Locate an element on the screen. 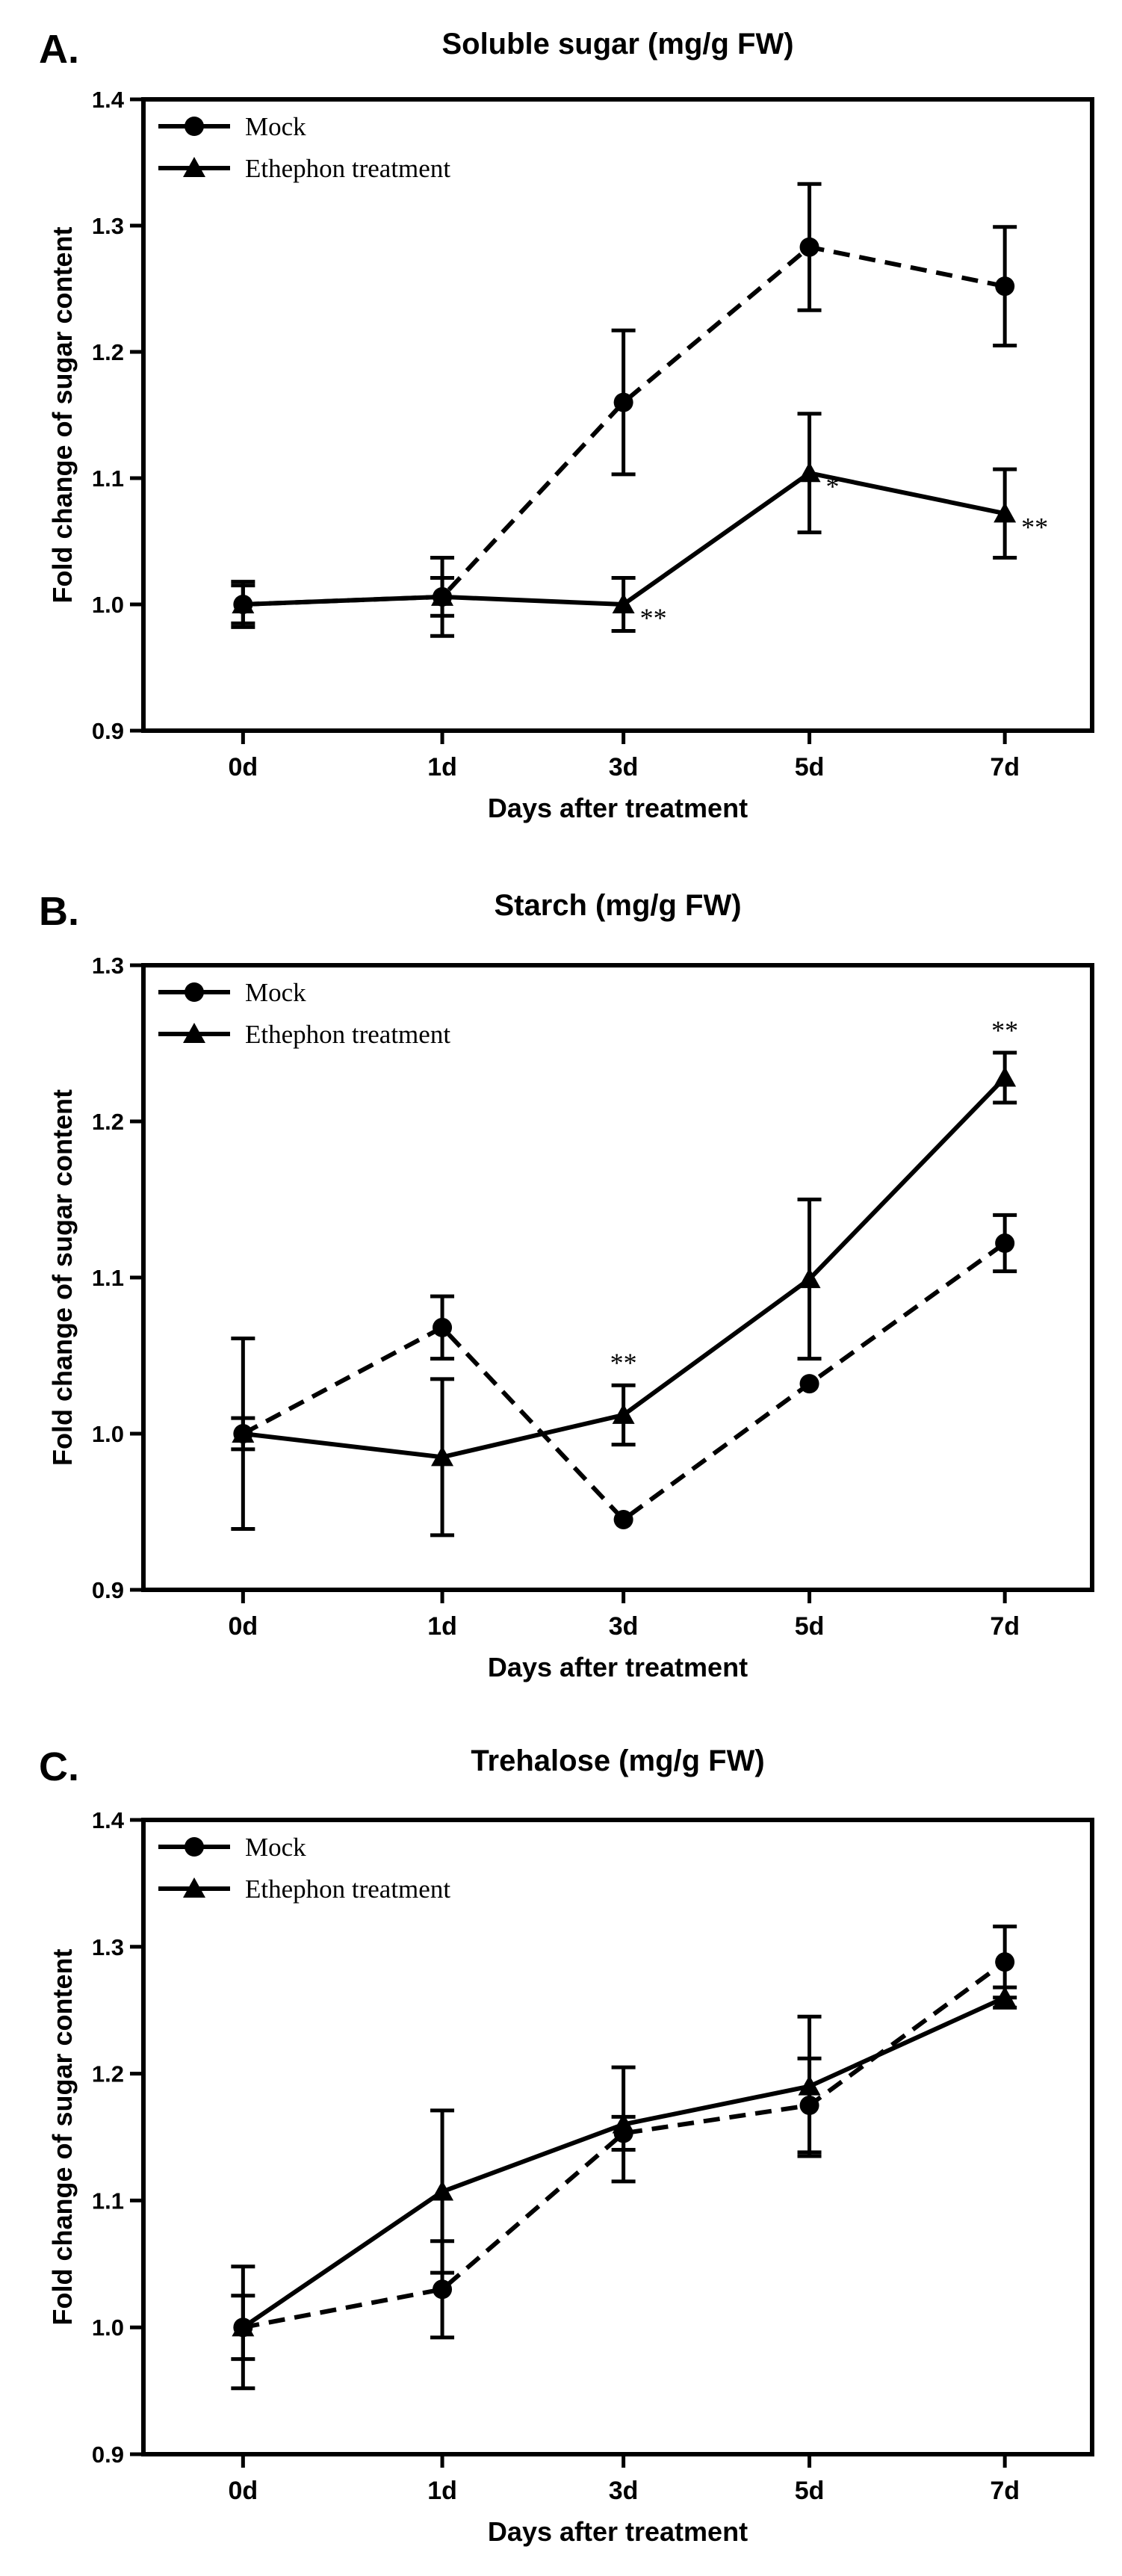 This screenshot has height=2576, width=1122. panel-letter: B. is located at coordinates (59, 911).